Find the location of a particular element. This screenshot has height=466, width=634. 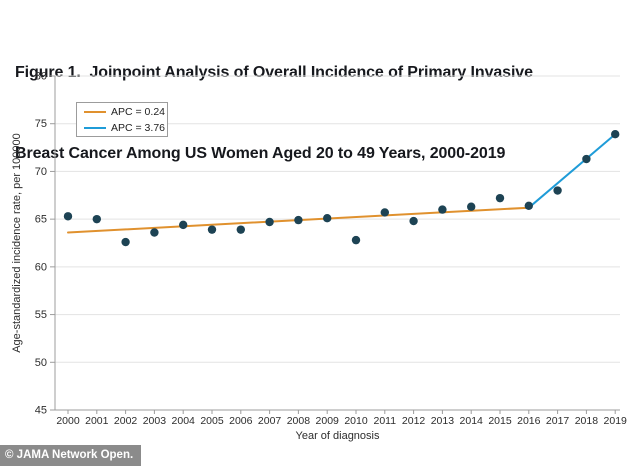

x-tick-label-2010: 2010 is located at coordinates (356, 421).